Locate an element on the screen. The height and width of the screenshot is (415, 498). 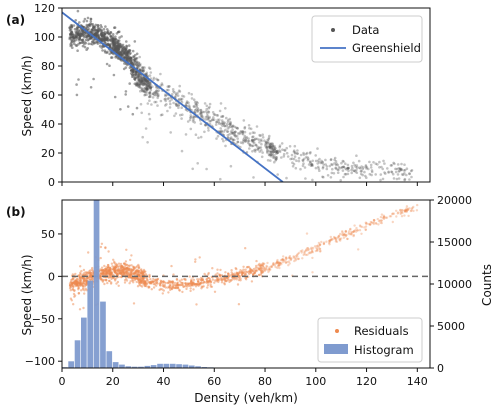
histogram-bar is located at coordinates (115, 365).